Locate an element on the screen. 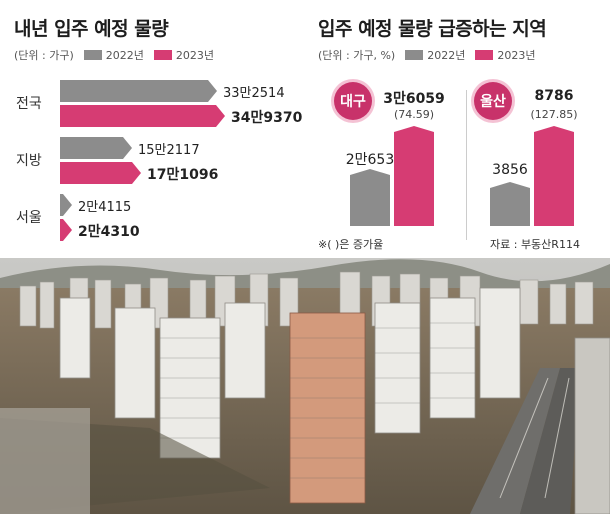  left-chart-title: 내년 입주 예정 물량 is located at coordinates (91, 29).